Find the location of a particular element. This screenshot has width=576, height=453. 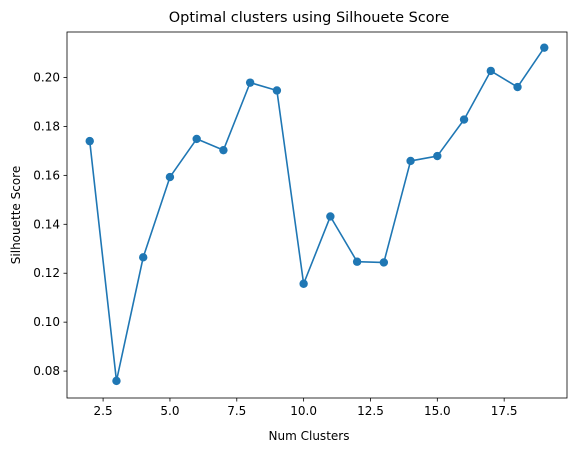

y-tick-label: 0.14 is located at coordinates (46, 224).